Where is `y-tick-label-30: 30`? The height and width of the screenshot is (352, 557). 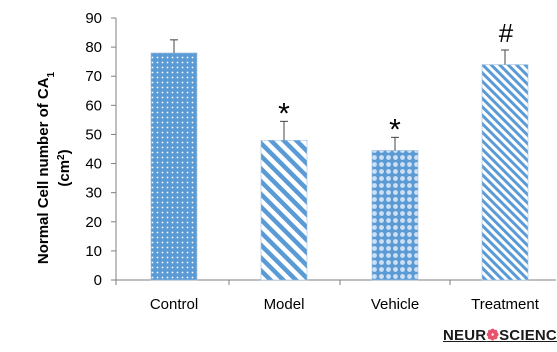
y-tick-label-30: 30 is located at coordinates (93, 193).